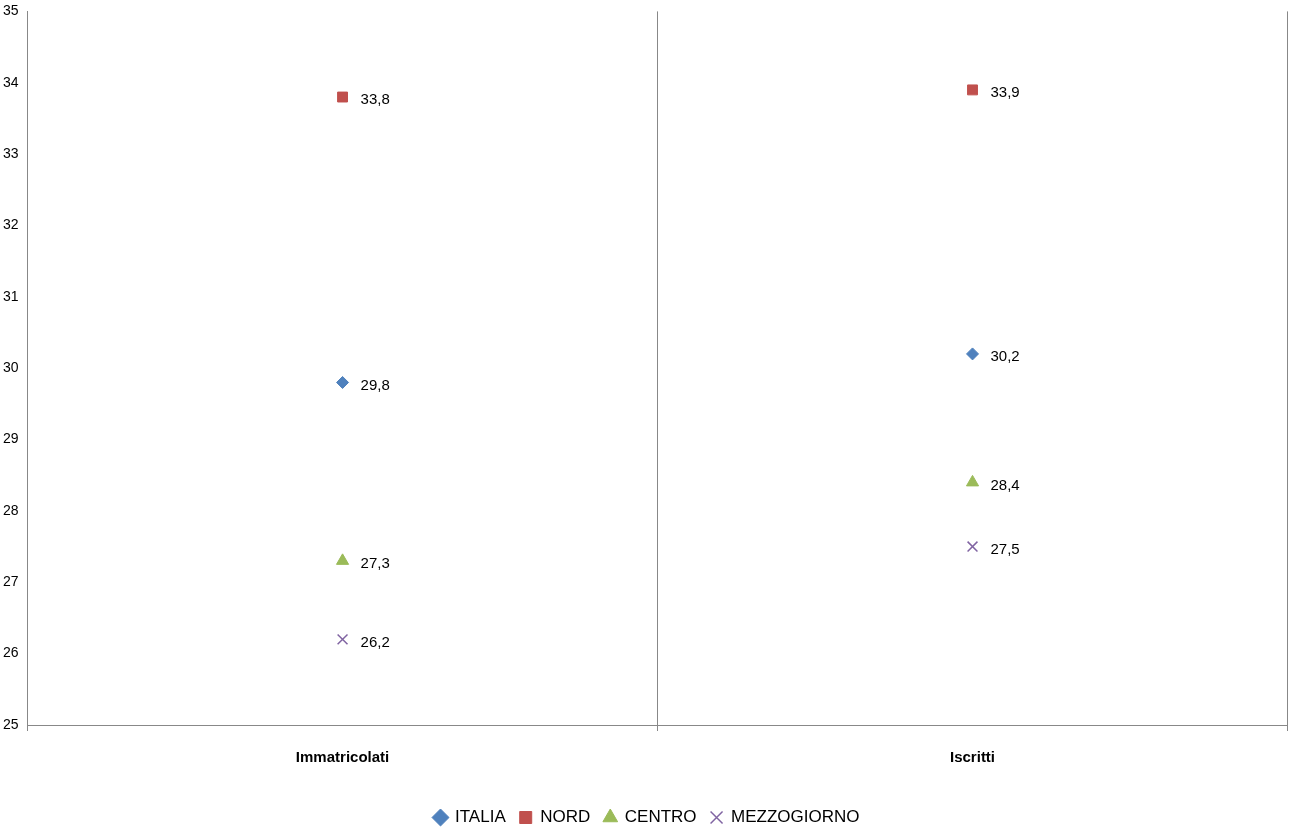 Image resolution: width=1296 pixels, height=836 pixels. What do you see at coordinates (375, 99) in the screenshot?
I see `data-label: 33,8` at bounding box center [375, 99].